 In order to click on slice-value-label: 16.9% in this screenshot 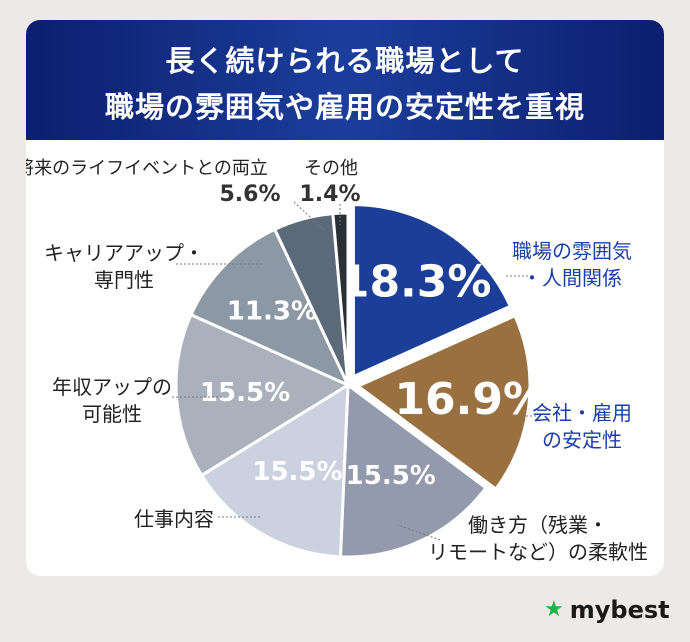, I will do `click(470, 399)`.